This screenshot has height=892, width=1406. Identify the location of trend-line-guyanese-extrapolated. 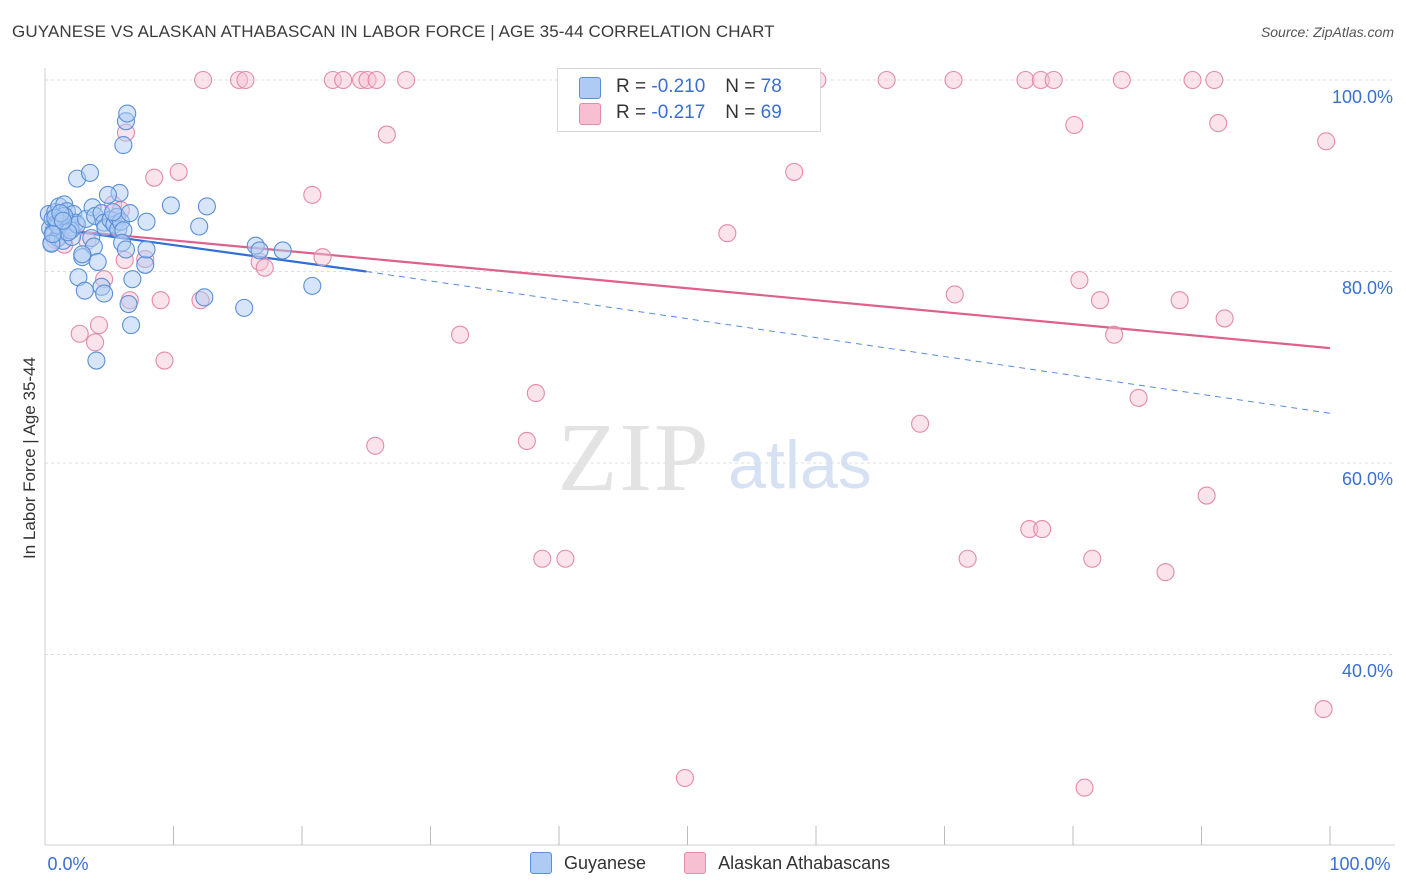
(848, 342).